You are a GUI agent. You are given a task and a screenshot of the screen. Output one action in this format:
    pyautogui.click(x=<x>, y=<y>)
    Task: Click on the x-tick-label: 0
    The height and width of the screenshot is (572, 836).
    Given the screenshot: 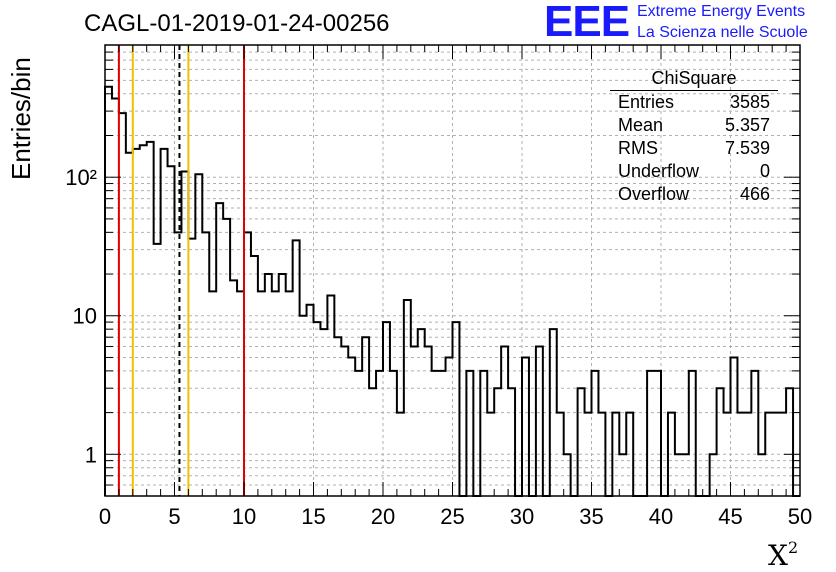 What is the action you would take?
    pyautogui.click(x=105, y=516)
    